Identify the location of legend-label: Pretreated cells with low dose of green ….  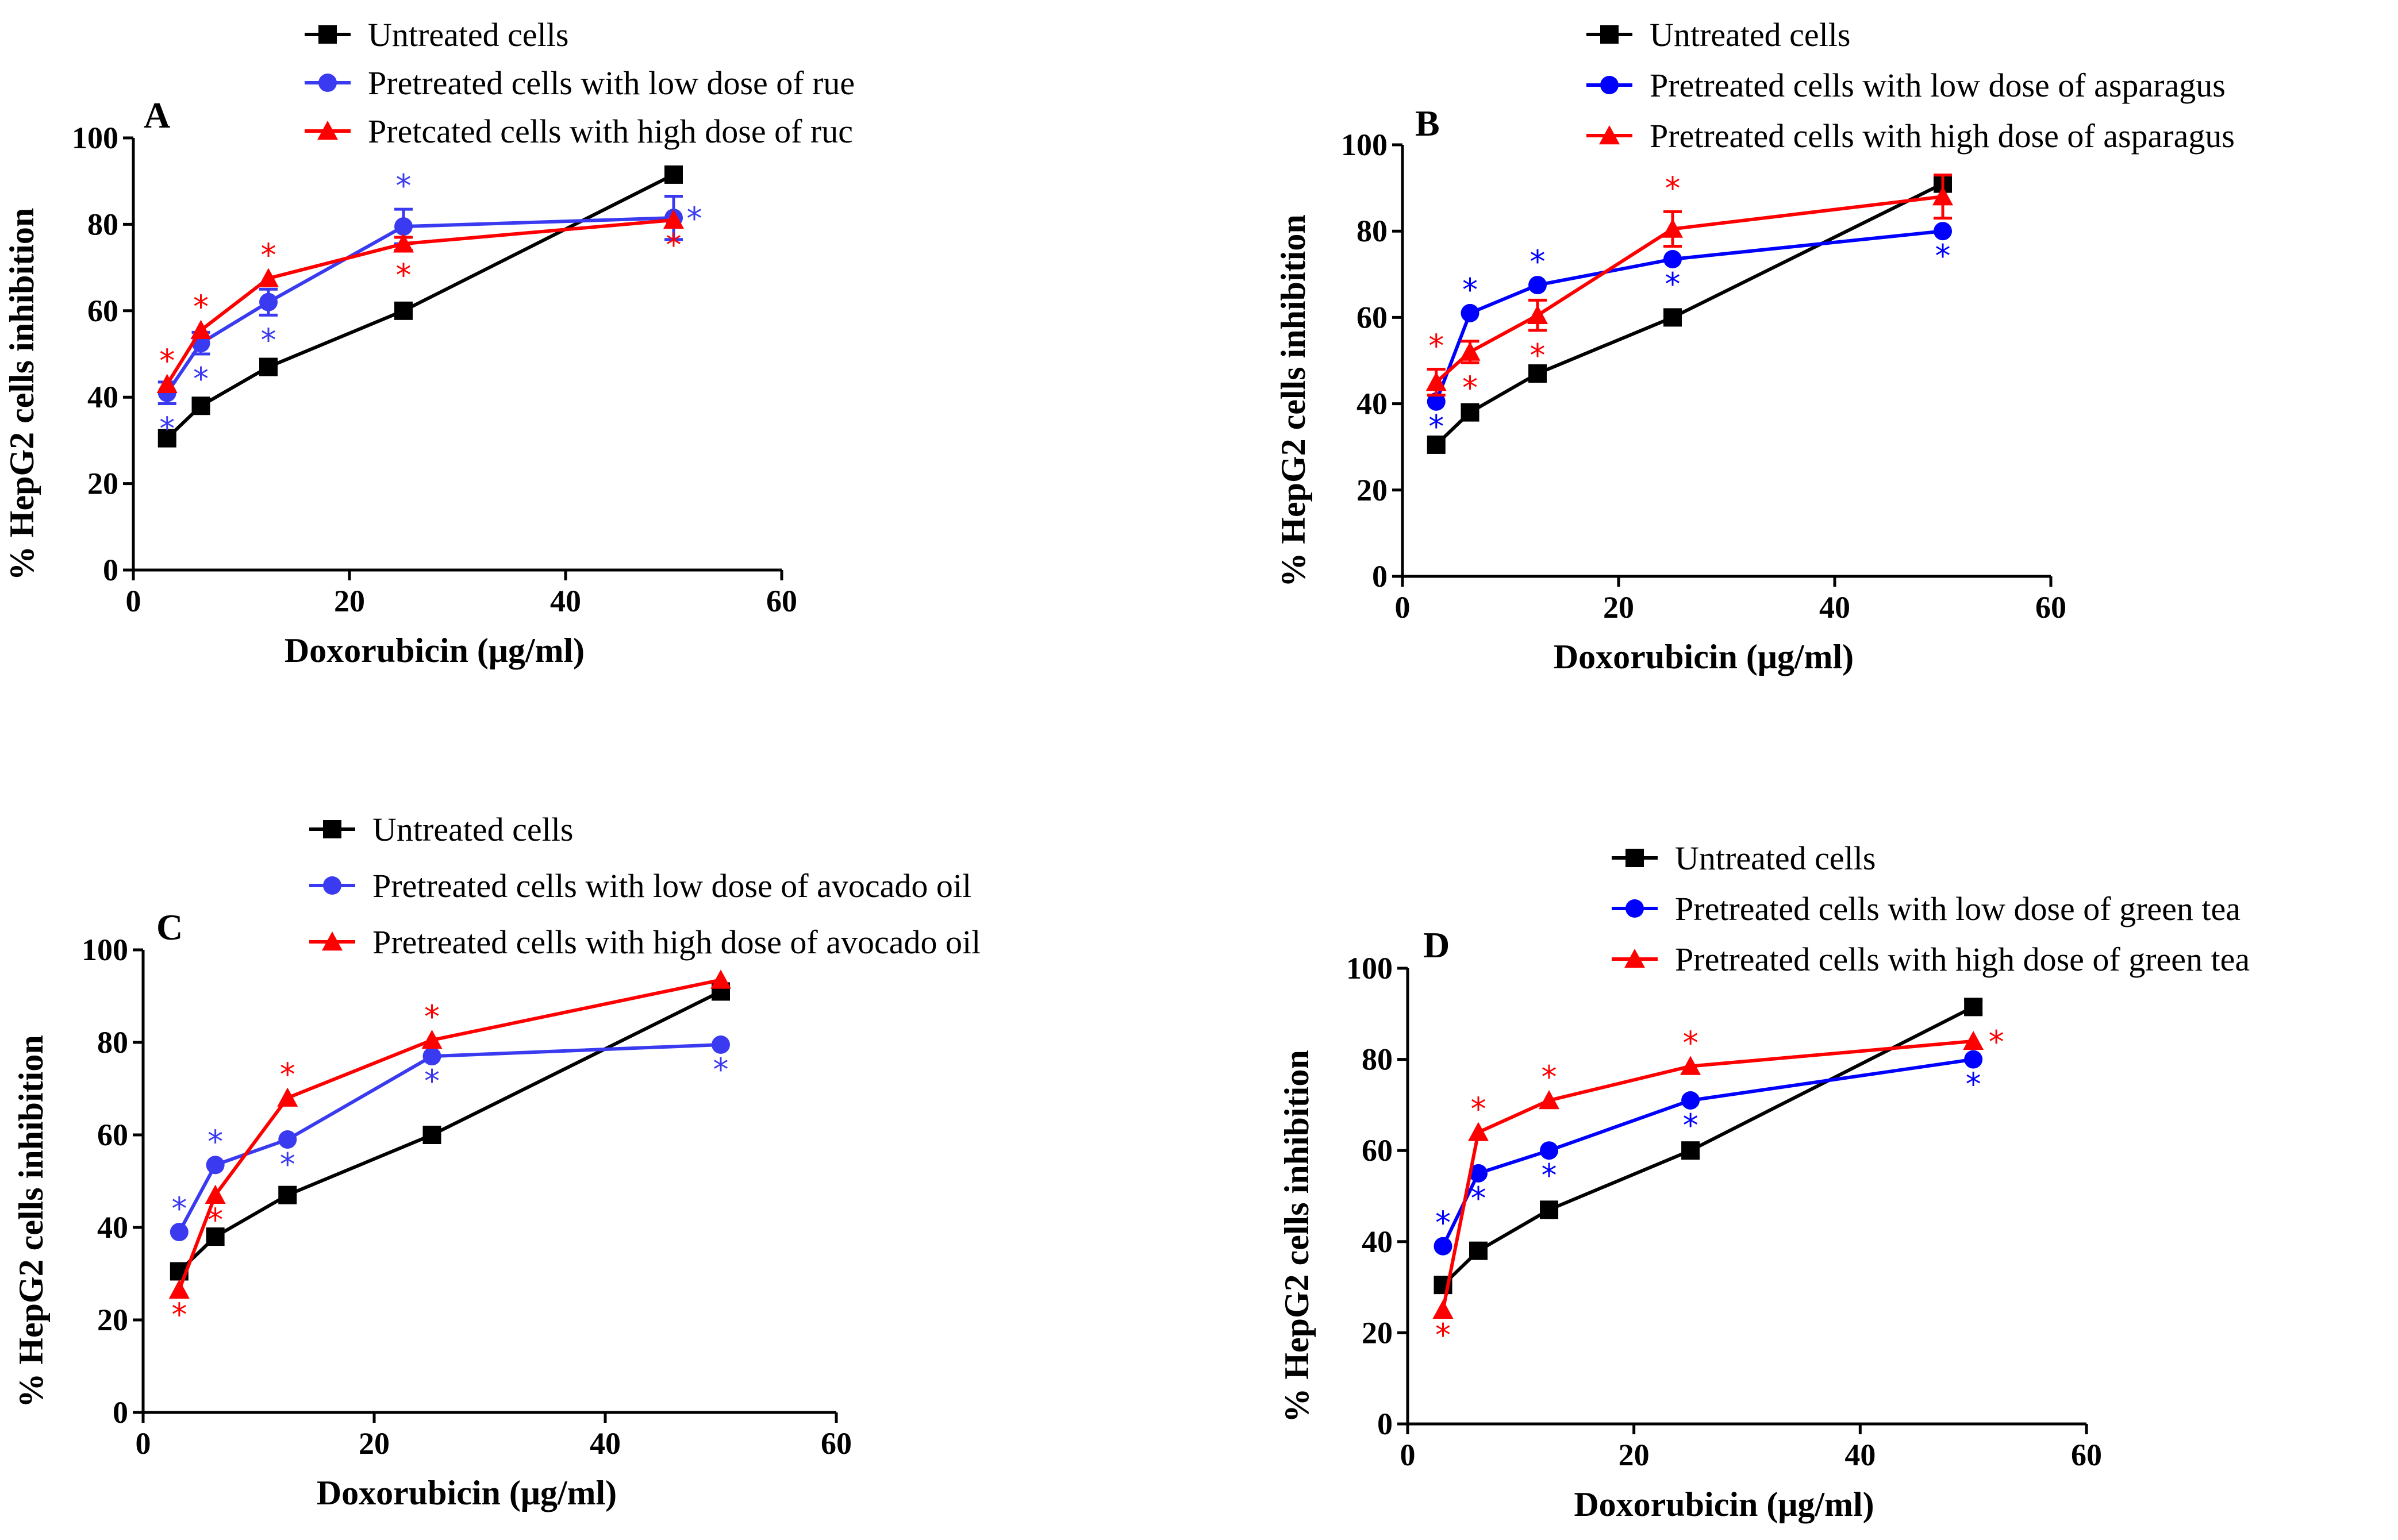
(1958, 908).